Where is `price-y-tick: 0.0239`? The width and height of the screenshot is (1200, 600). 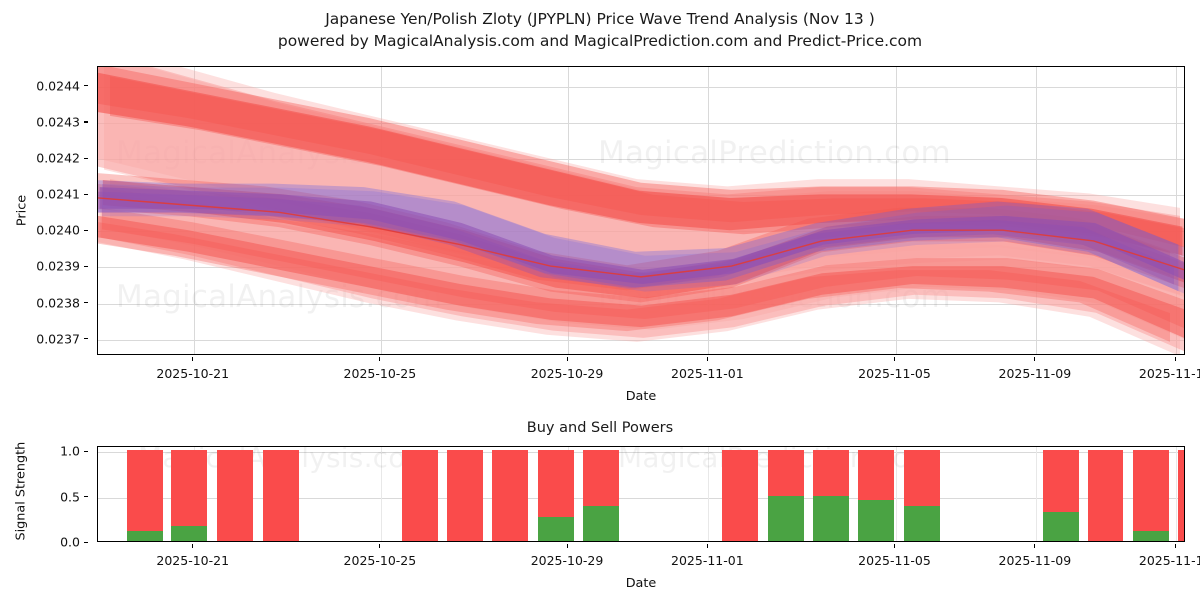
price-y-tick: 0.0239 is located at coordinates (58, 266).